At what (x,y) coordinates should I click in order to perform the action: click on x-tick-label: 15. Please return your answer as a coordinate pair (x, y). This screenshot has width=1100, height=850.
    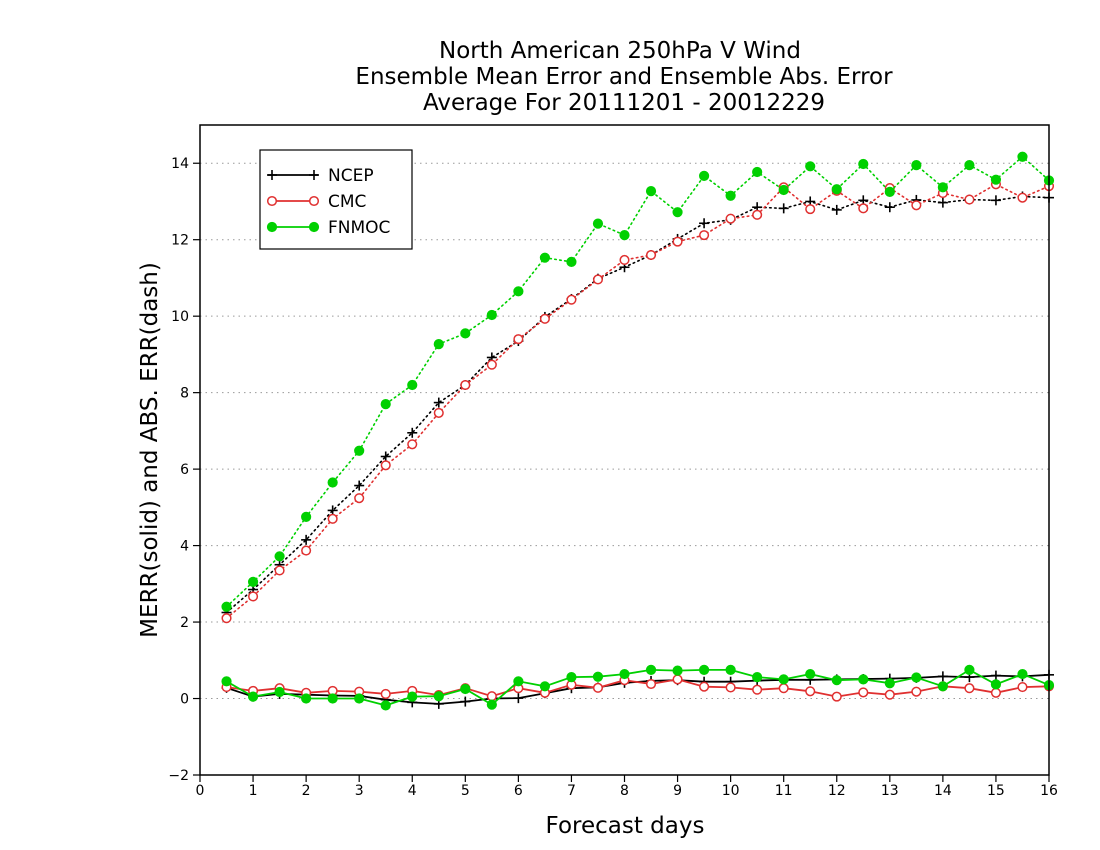
    Looking at the image, I should click on (996, 791).